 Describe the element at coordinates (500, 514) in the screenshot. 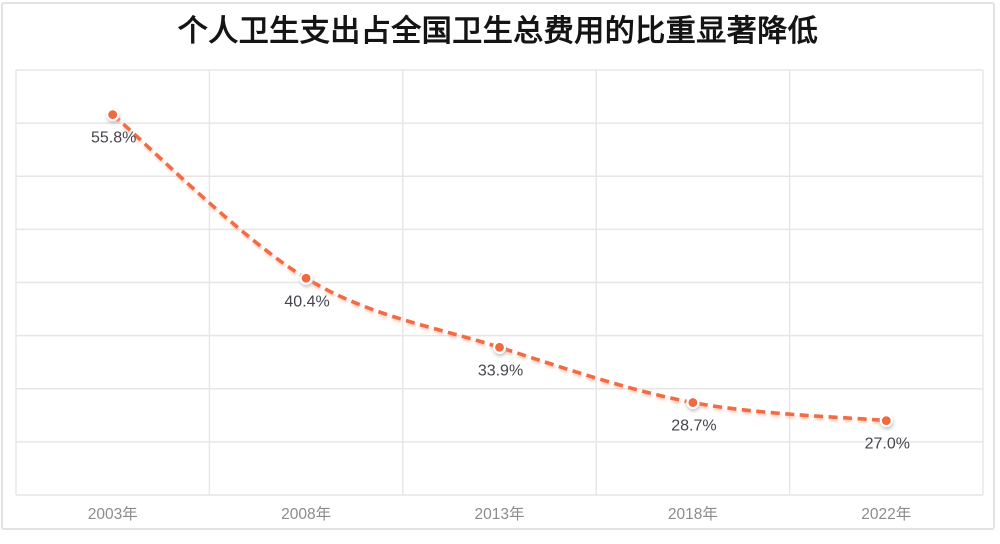

I see `x-axis-label: 2013年` at that location.